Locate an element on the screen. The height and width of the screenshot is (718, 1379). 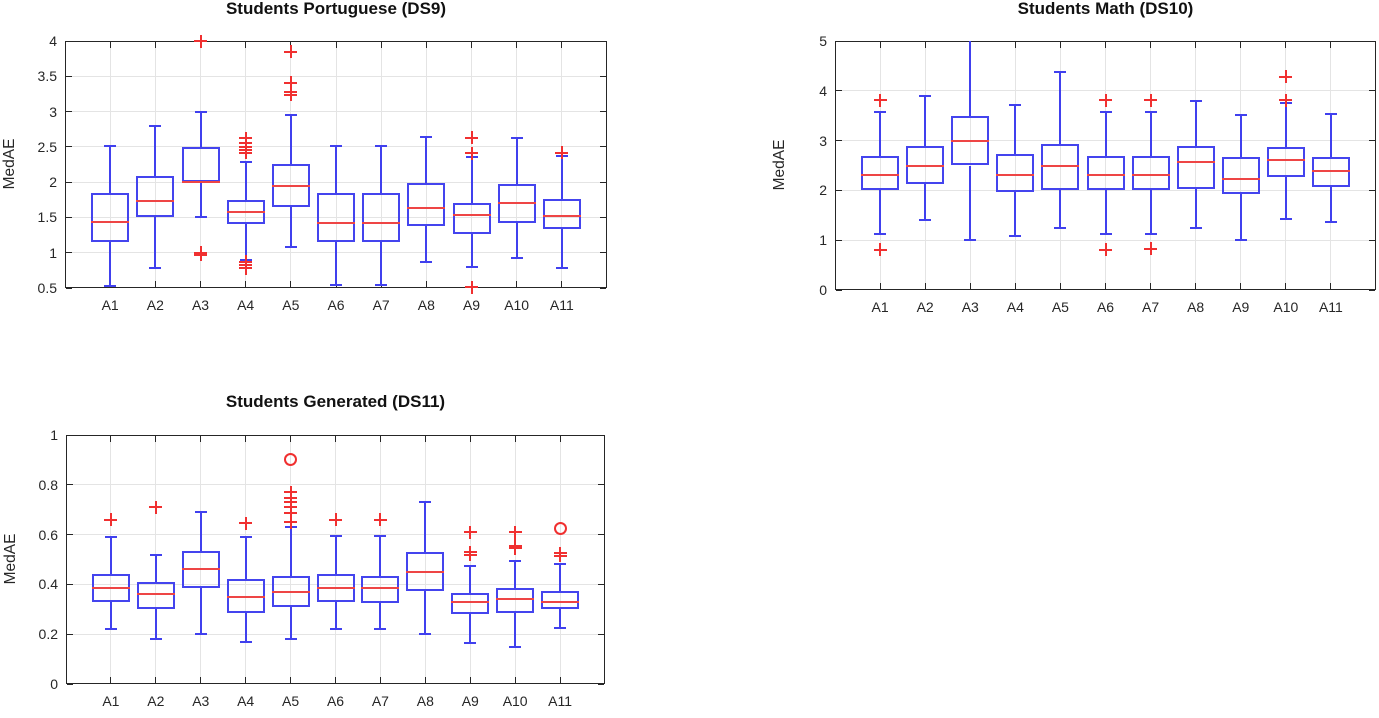
plot-area is located at coordinates (335, 559).